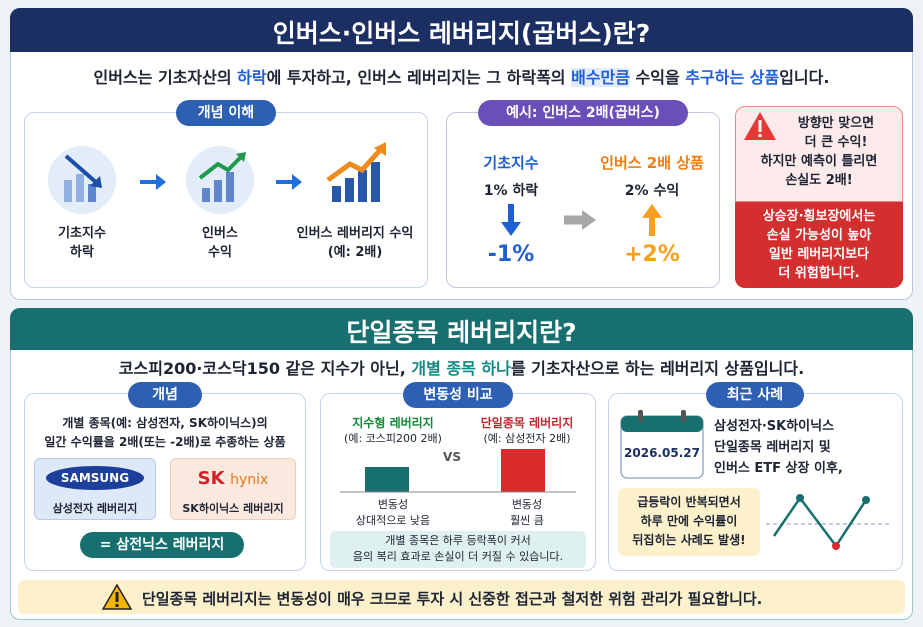  What do you see at coordinates (458, 471) in the screenshot?
I see `volatility-bars` at bounding box center [458, 471].